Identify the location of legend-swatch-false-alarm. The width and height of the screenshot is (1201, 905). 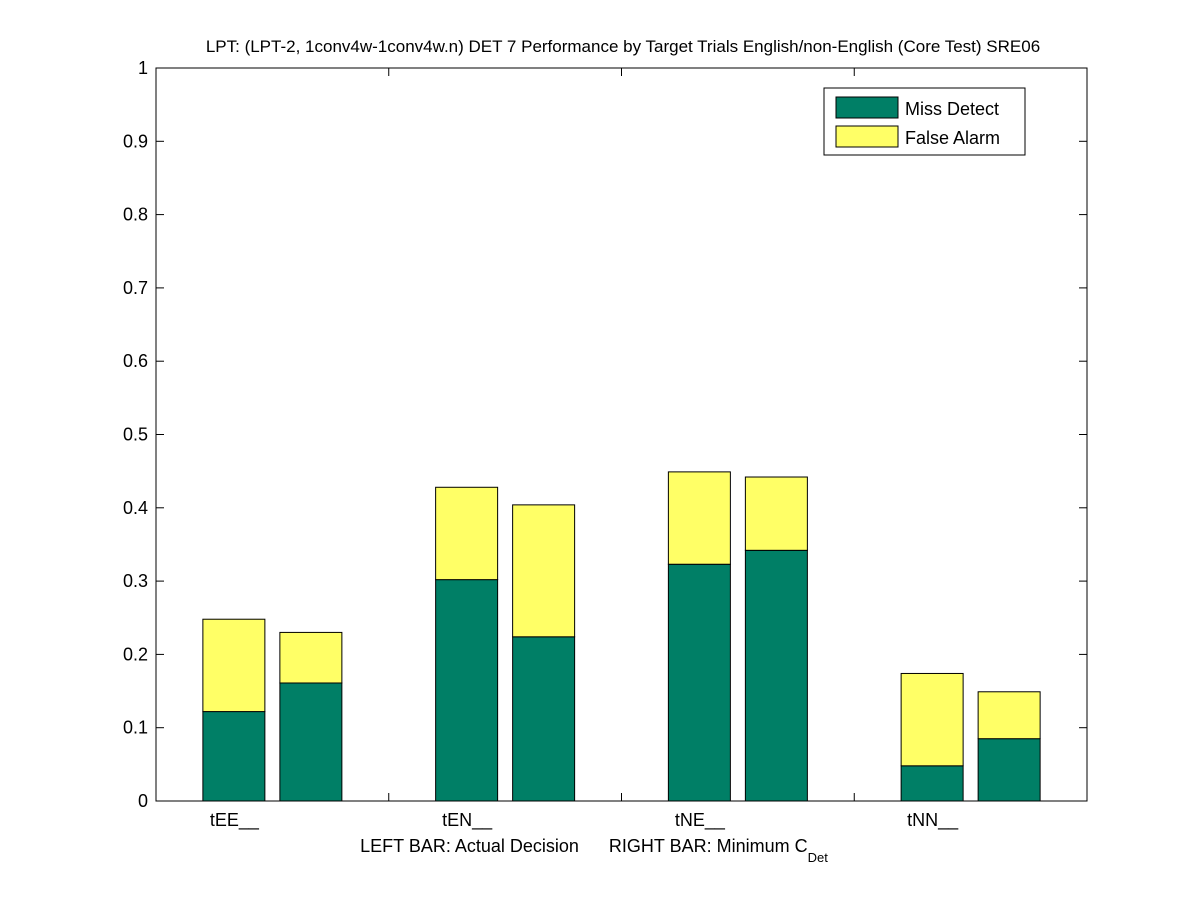
(867, 136).